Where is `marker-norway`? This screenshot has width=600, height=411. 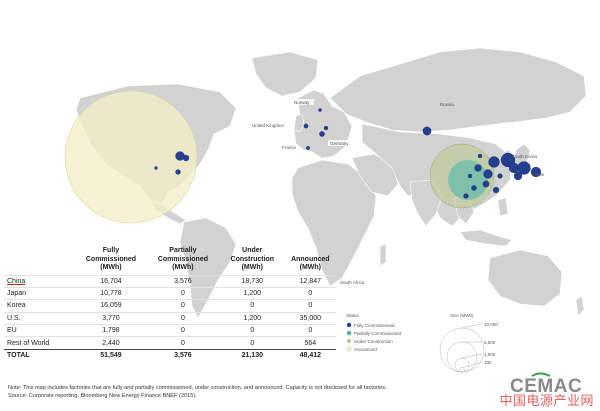
marker-norway is located at coordinates (320, 110).